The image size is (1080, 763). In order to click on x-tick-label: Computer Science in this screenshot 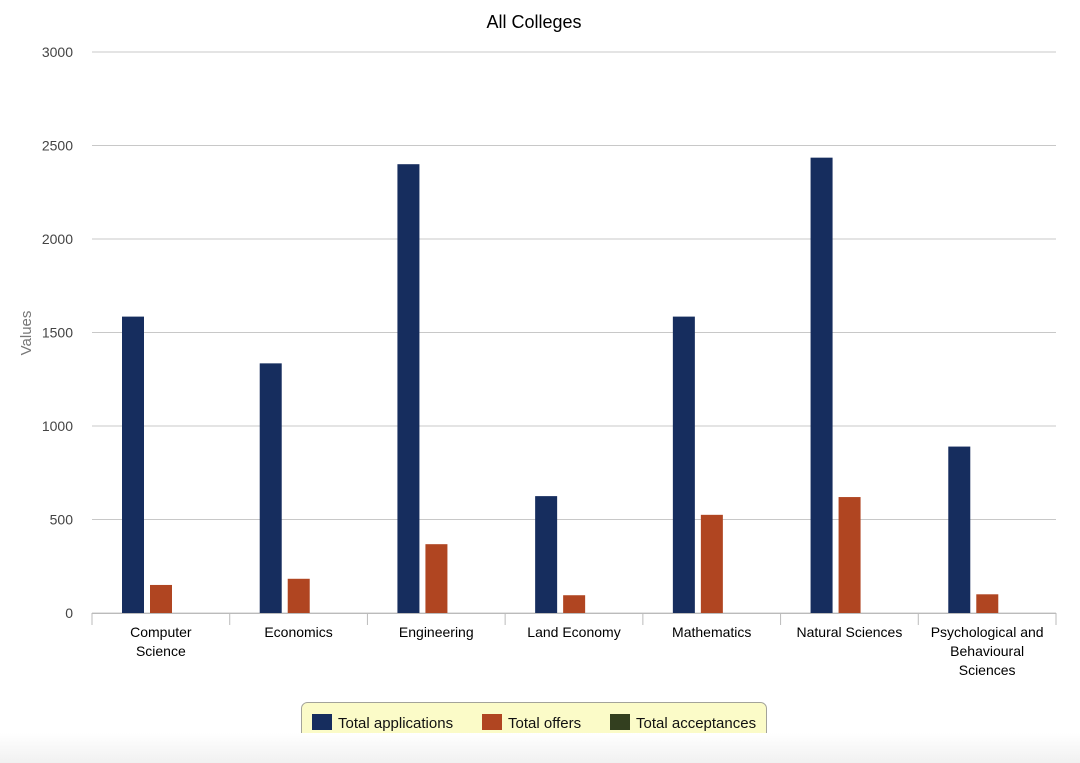, I will do `click(161, 641)`.